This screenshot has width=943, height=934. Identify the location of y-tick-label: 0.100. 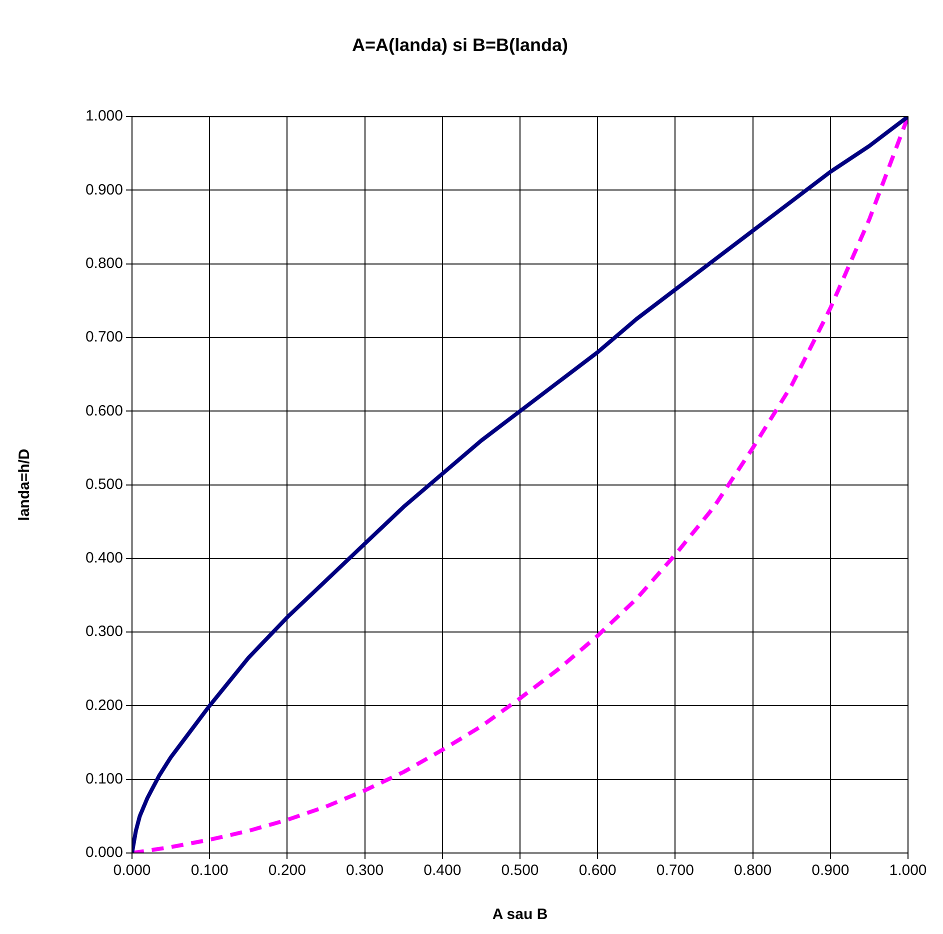
(104, 779).